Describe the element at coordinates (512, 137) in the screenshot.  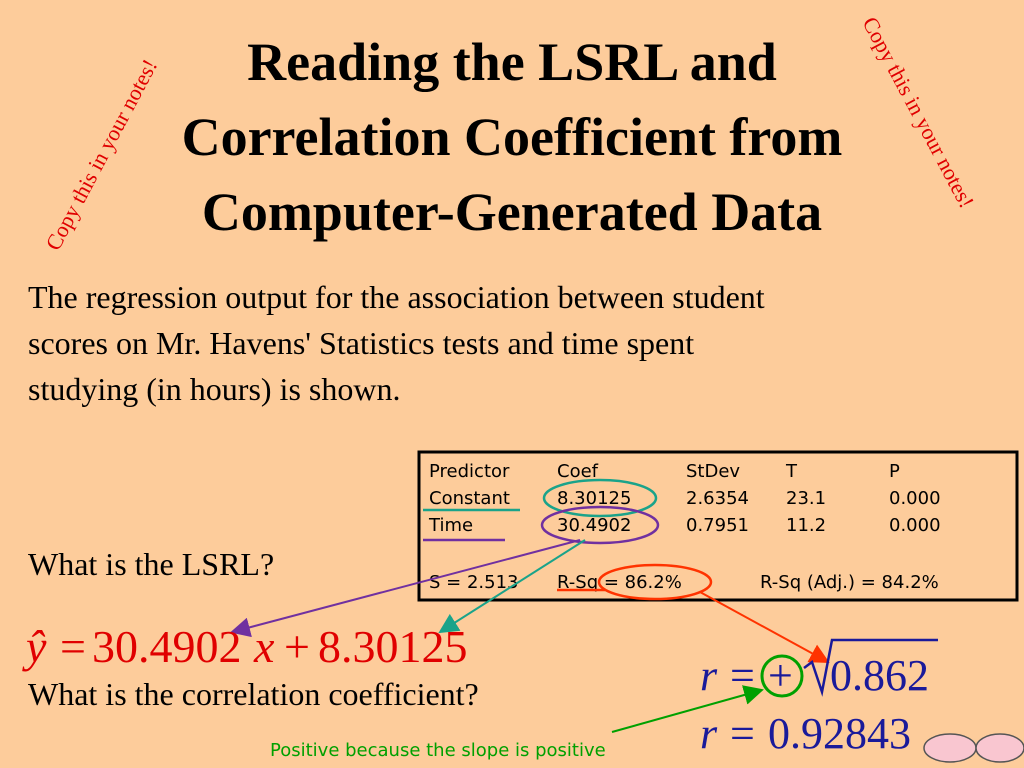
I see `title-line: Correlation Coefficient from` at that location.